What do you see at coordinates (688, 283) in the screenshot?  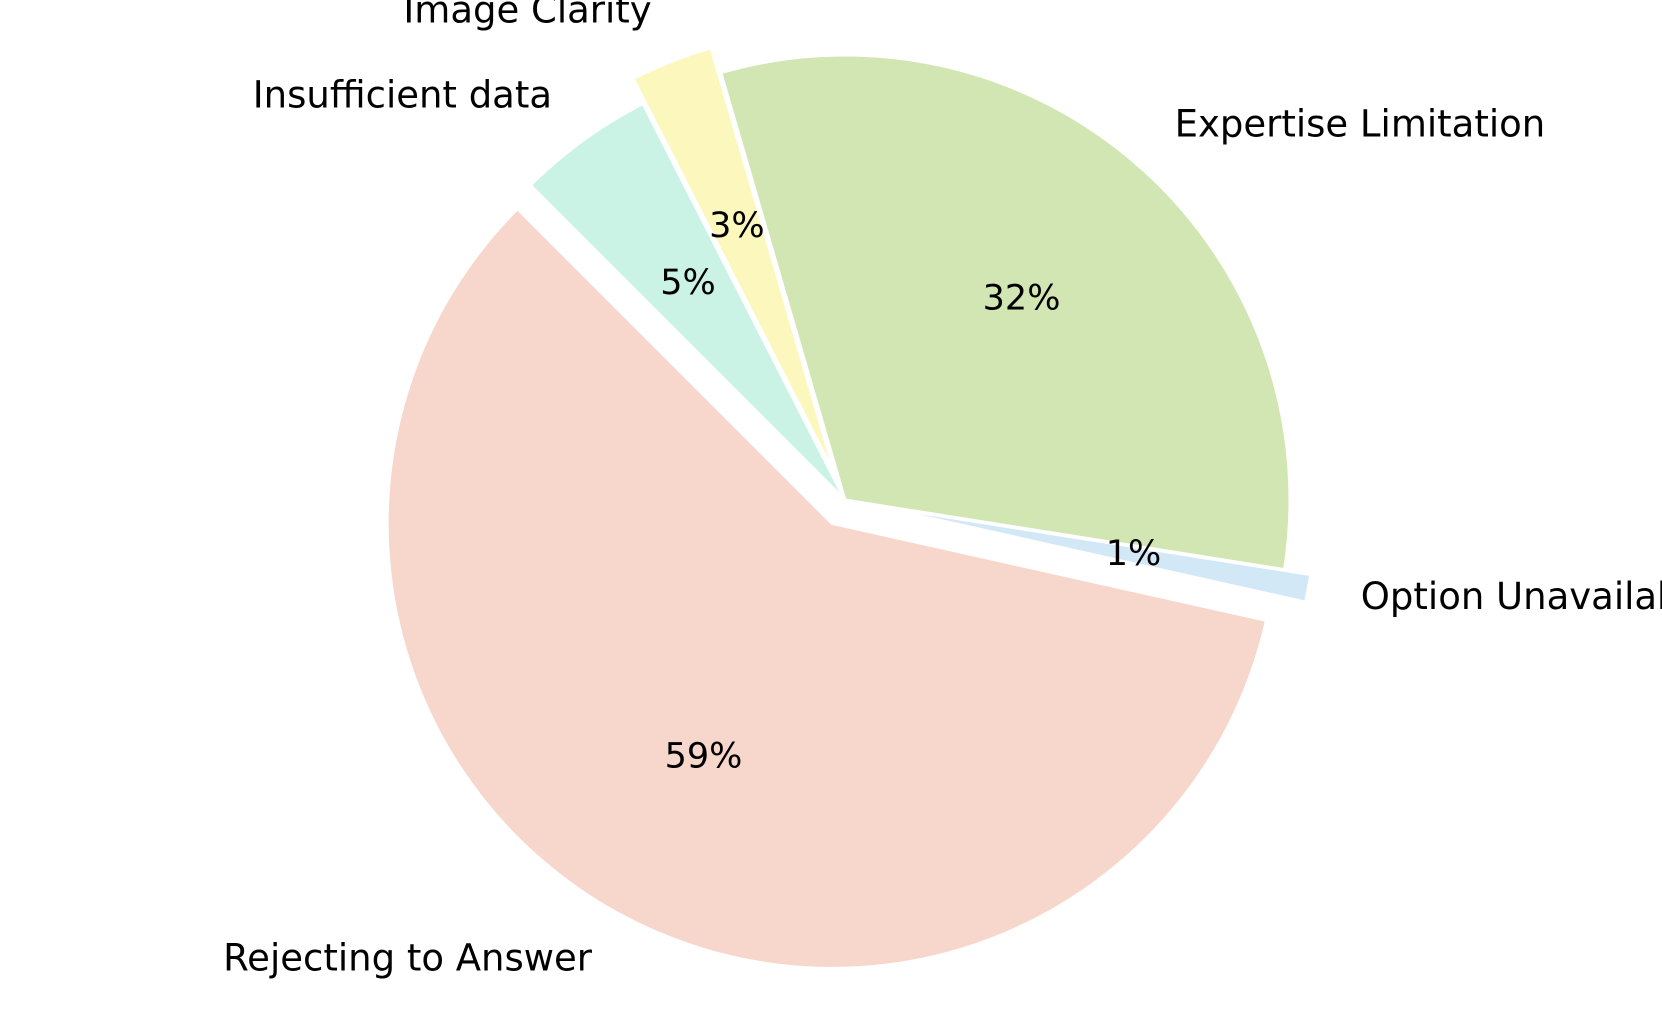 I see `pct-label-insufficient-data: 5%` at bounding box center [688, 283].